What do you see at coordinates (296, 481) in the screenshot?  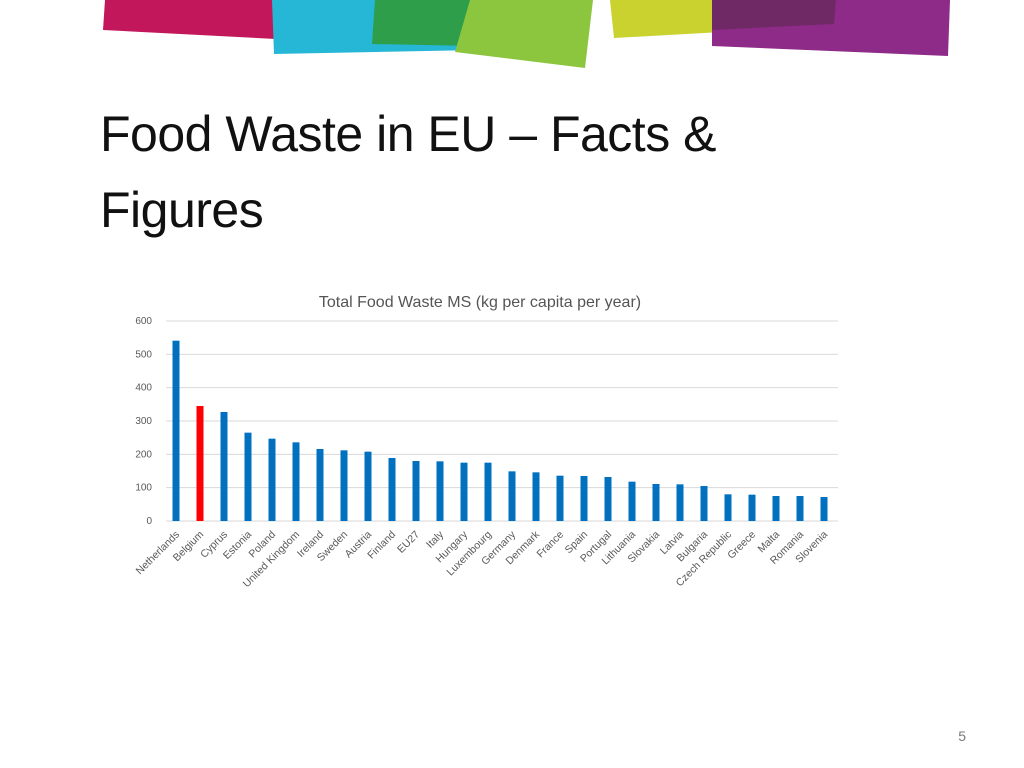 I see `bar-united-kingdom` at bounding box center [296, 481].